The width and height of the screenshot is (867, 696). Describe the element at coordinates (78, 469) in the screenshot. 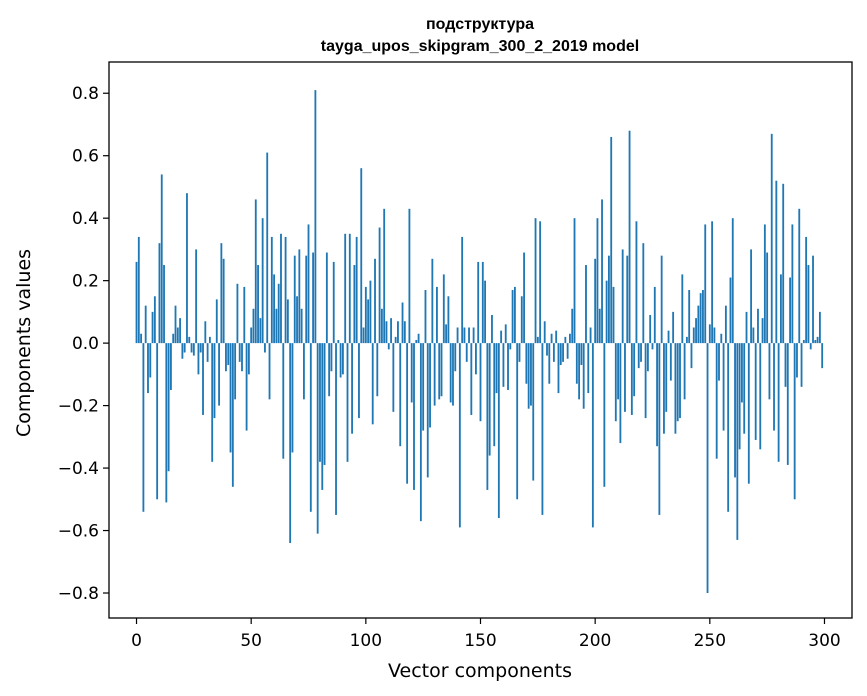

I see `y-tick-label: −0.4` at that location.